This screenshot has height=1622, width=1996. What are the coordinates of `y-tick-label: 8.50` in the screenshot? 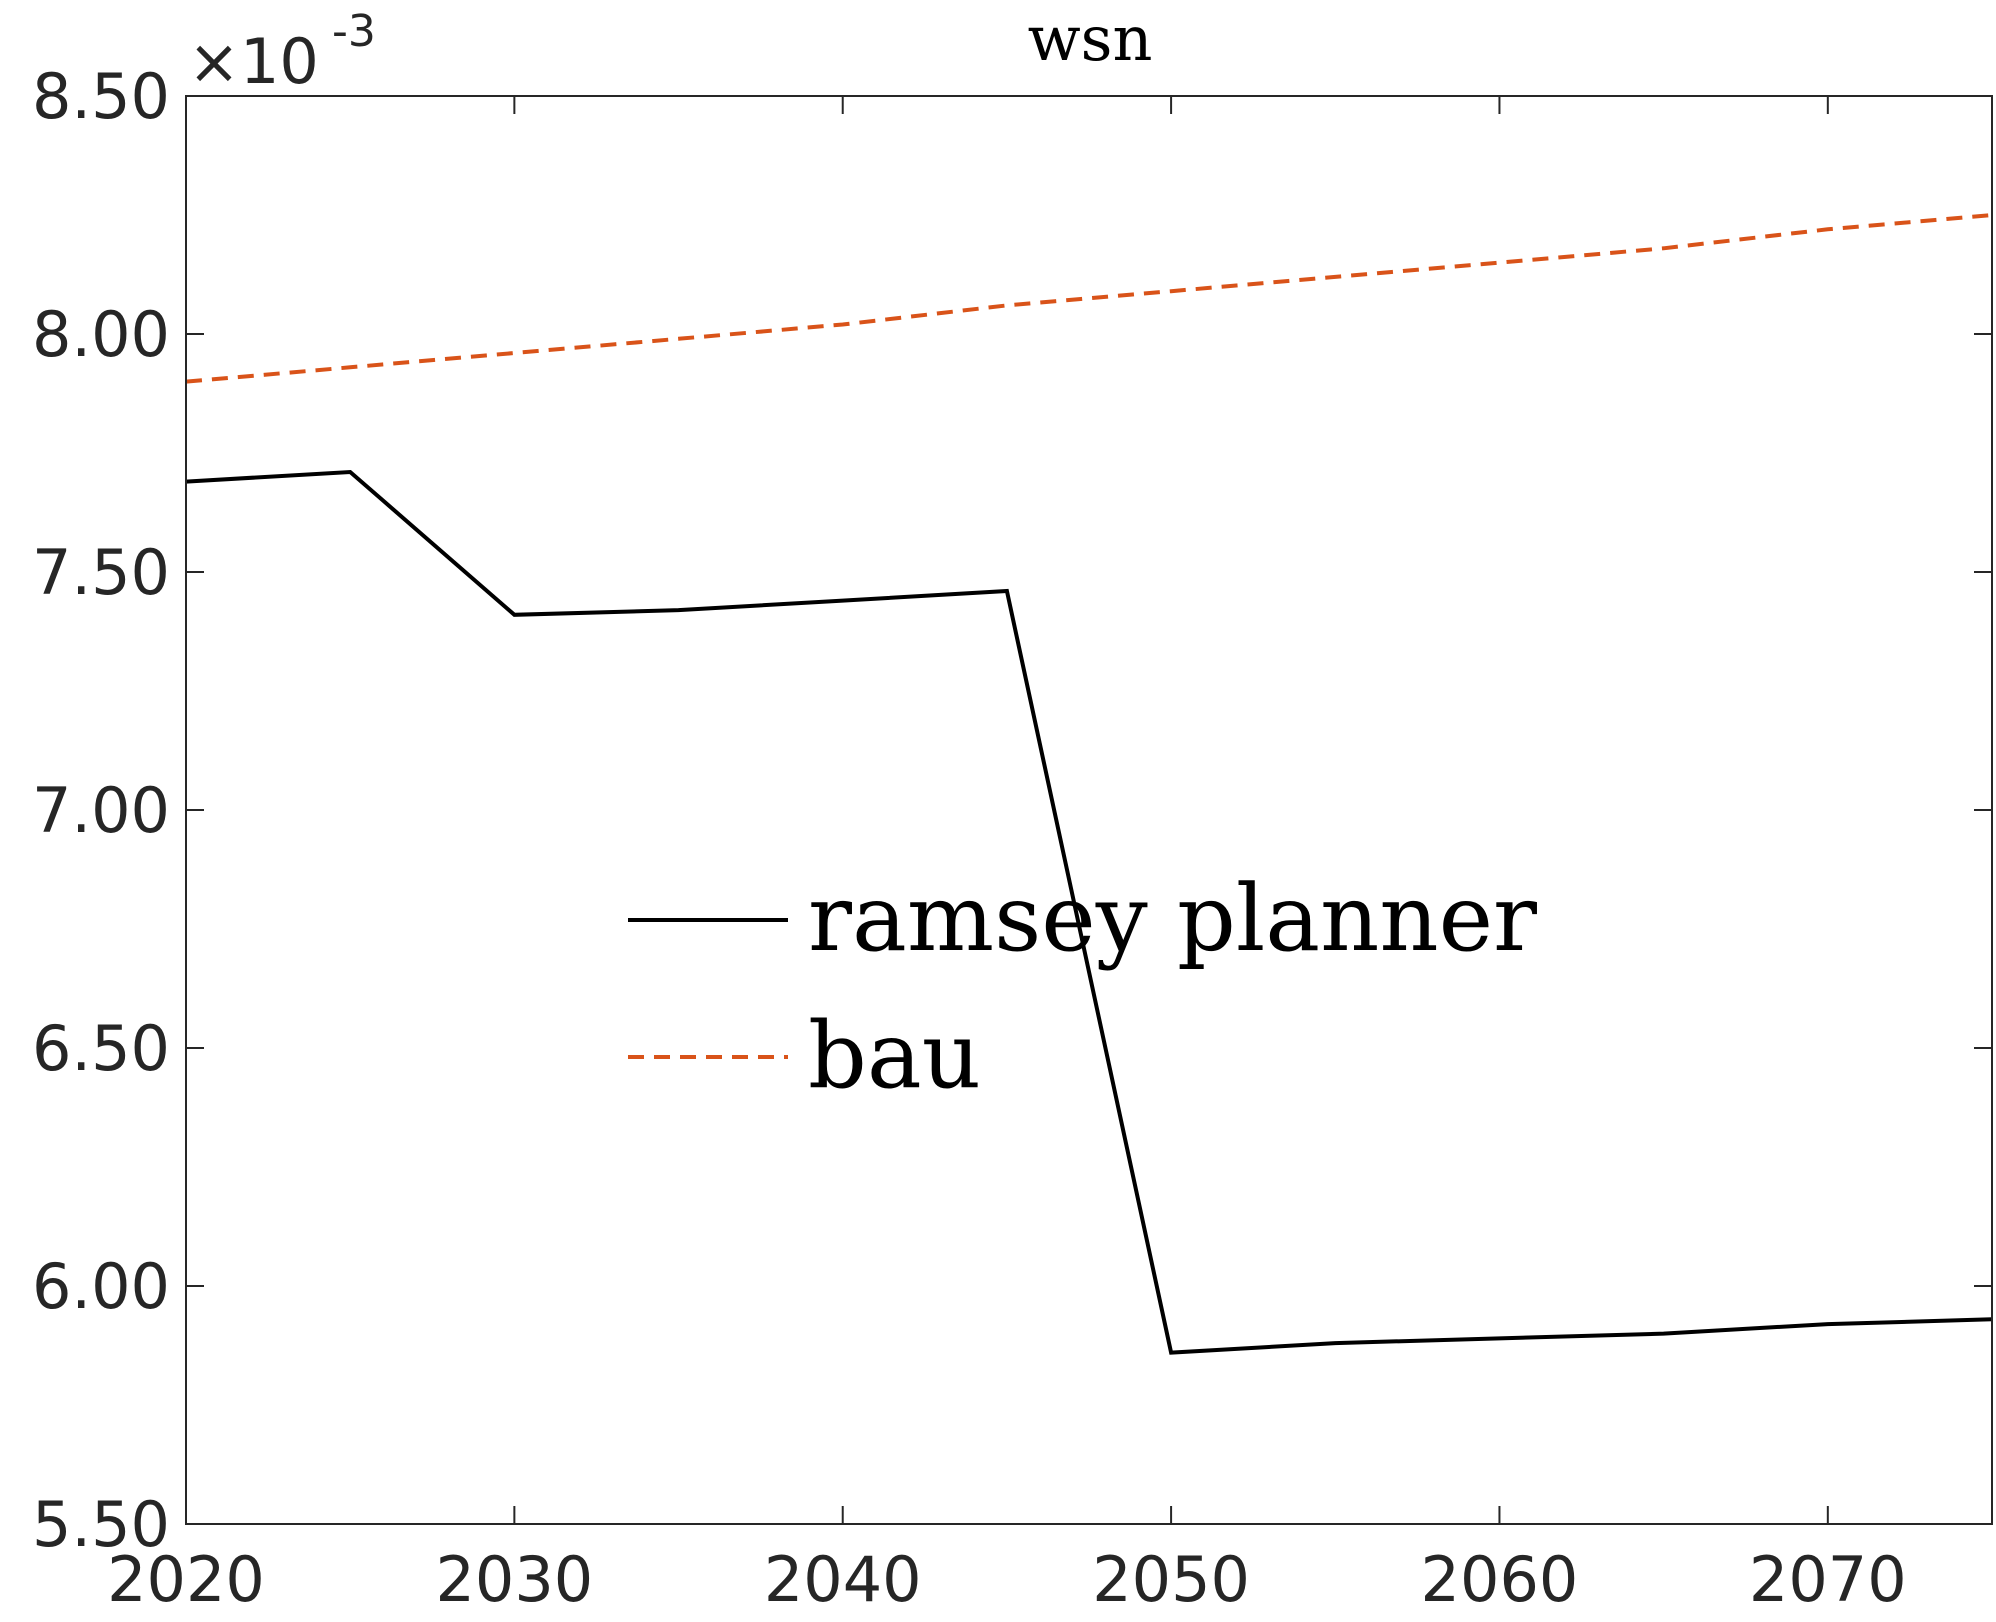 It's located at (101, 96).